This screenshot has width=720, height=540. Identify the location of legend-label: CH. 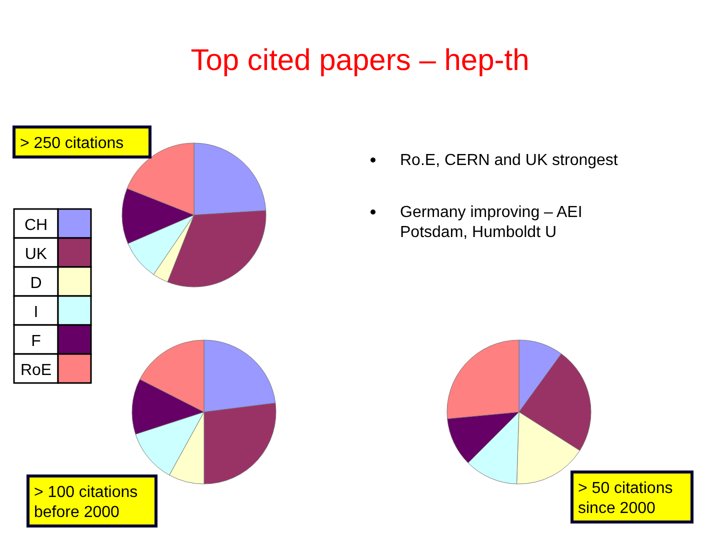
(36, 225).